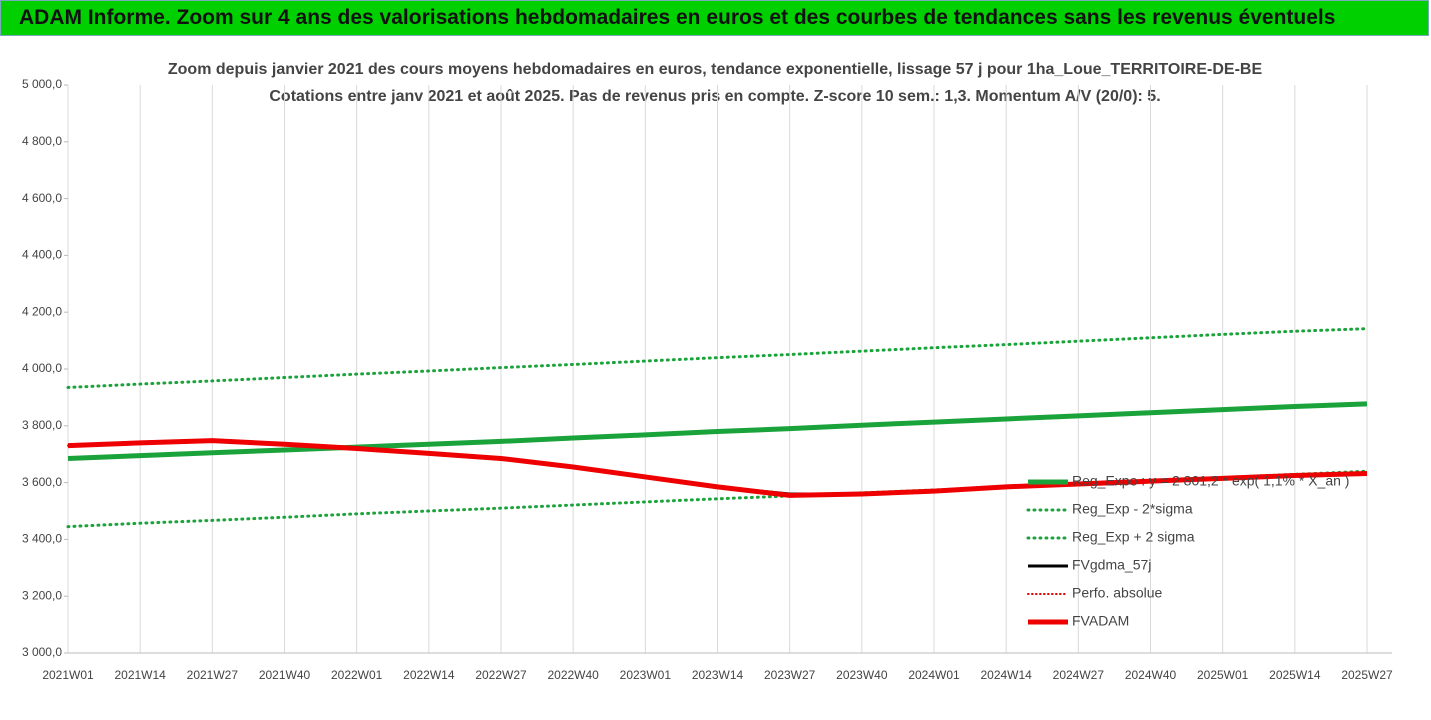 This screenshot has height=720, width=1431. Describe the element at coordinates (42, 482) in the screenshot. I see `y-tick-label: 3 600,0` at that location.